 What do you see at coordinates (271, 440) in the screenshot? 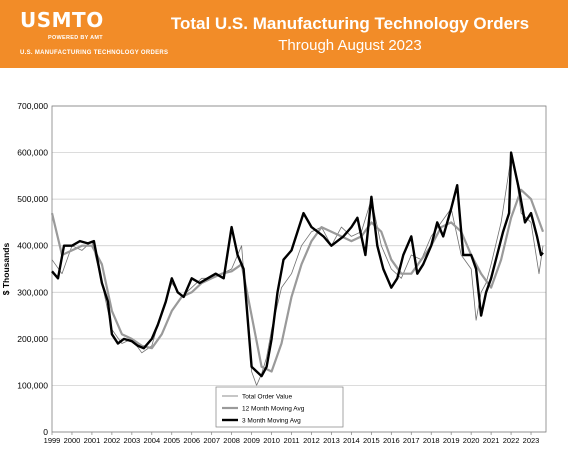
I see `x-tick-label: 2010` at bounding box center [271, 440].